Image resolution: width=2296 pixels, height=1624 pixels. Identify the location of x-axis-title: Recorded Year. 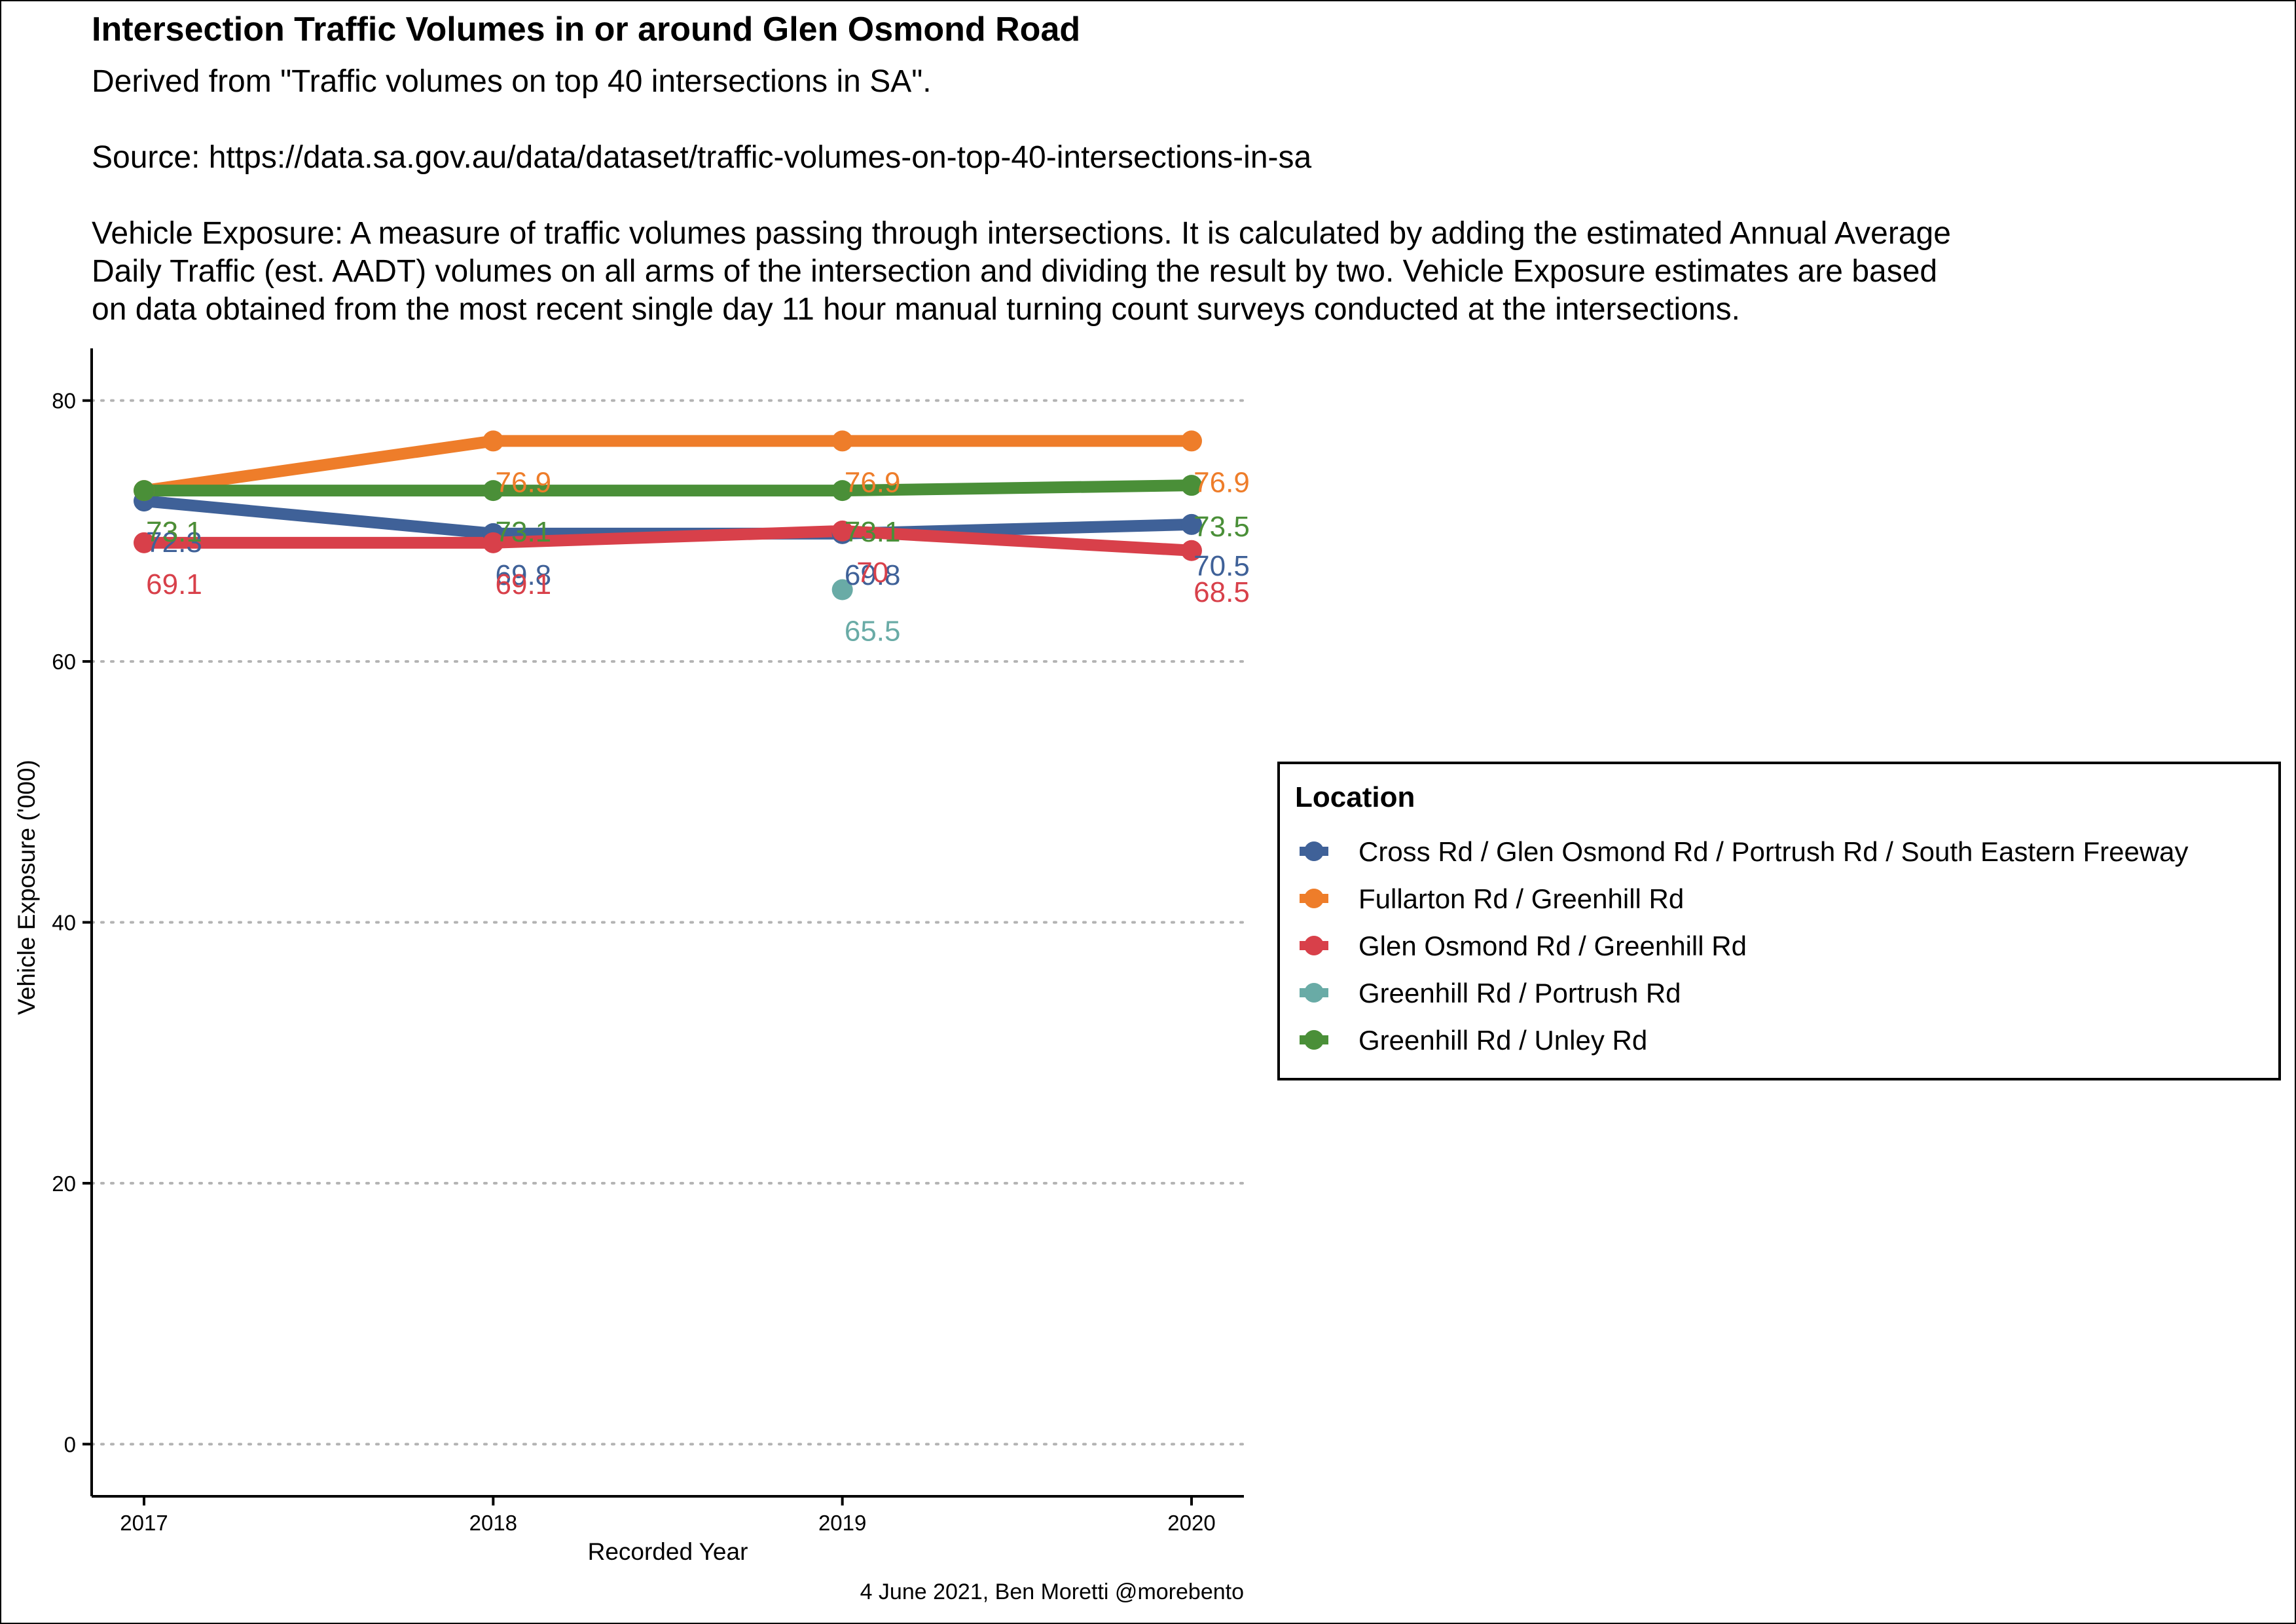
(668, 1551).